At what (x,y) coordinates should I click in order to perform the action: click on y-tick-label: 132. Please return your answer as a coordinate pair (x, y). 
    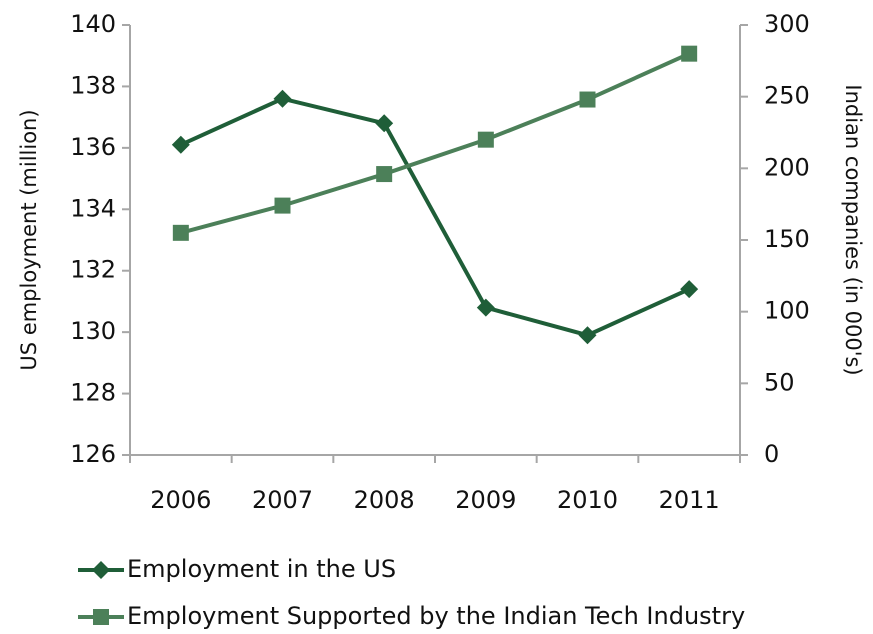
    Looking at the image, I should click on (93, 270).